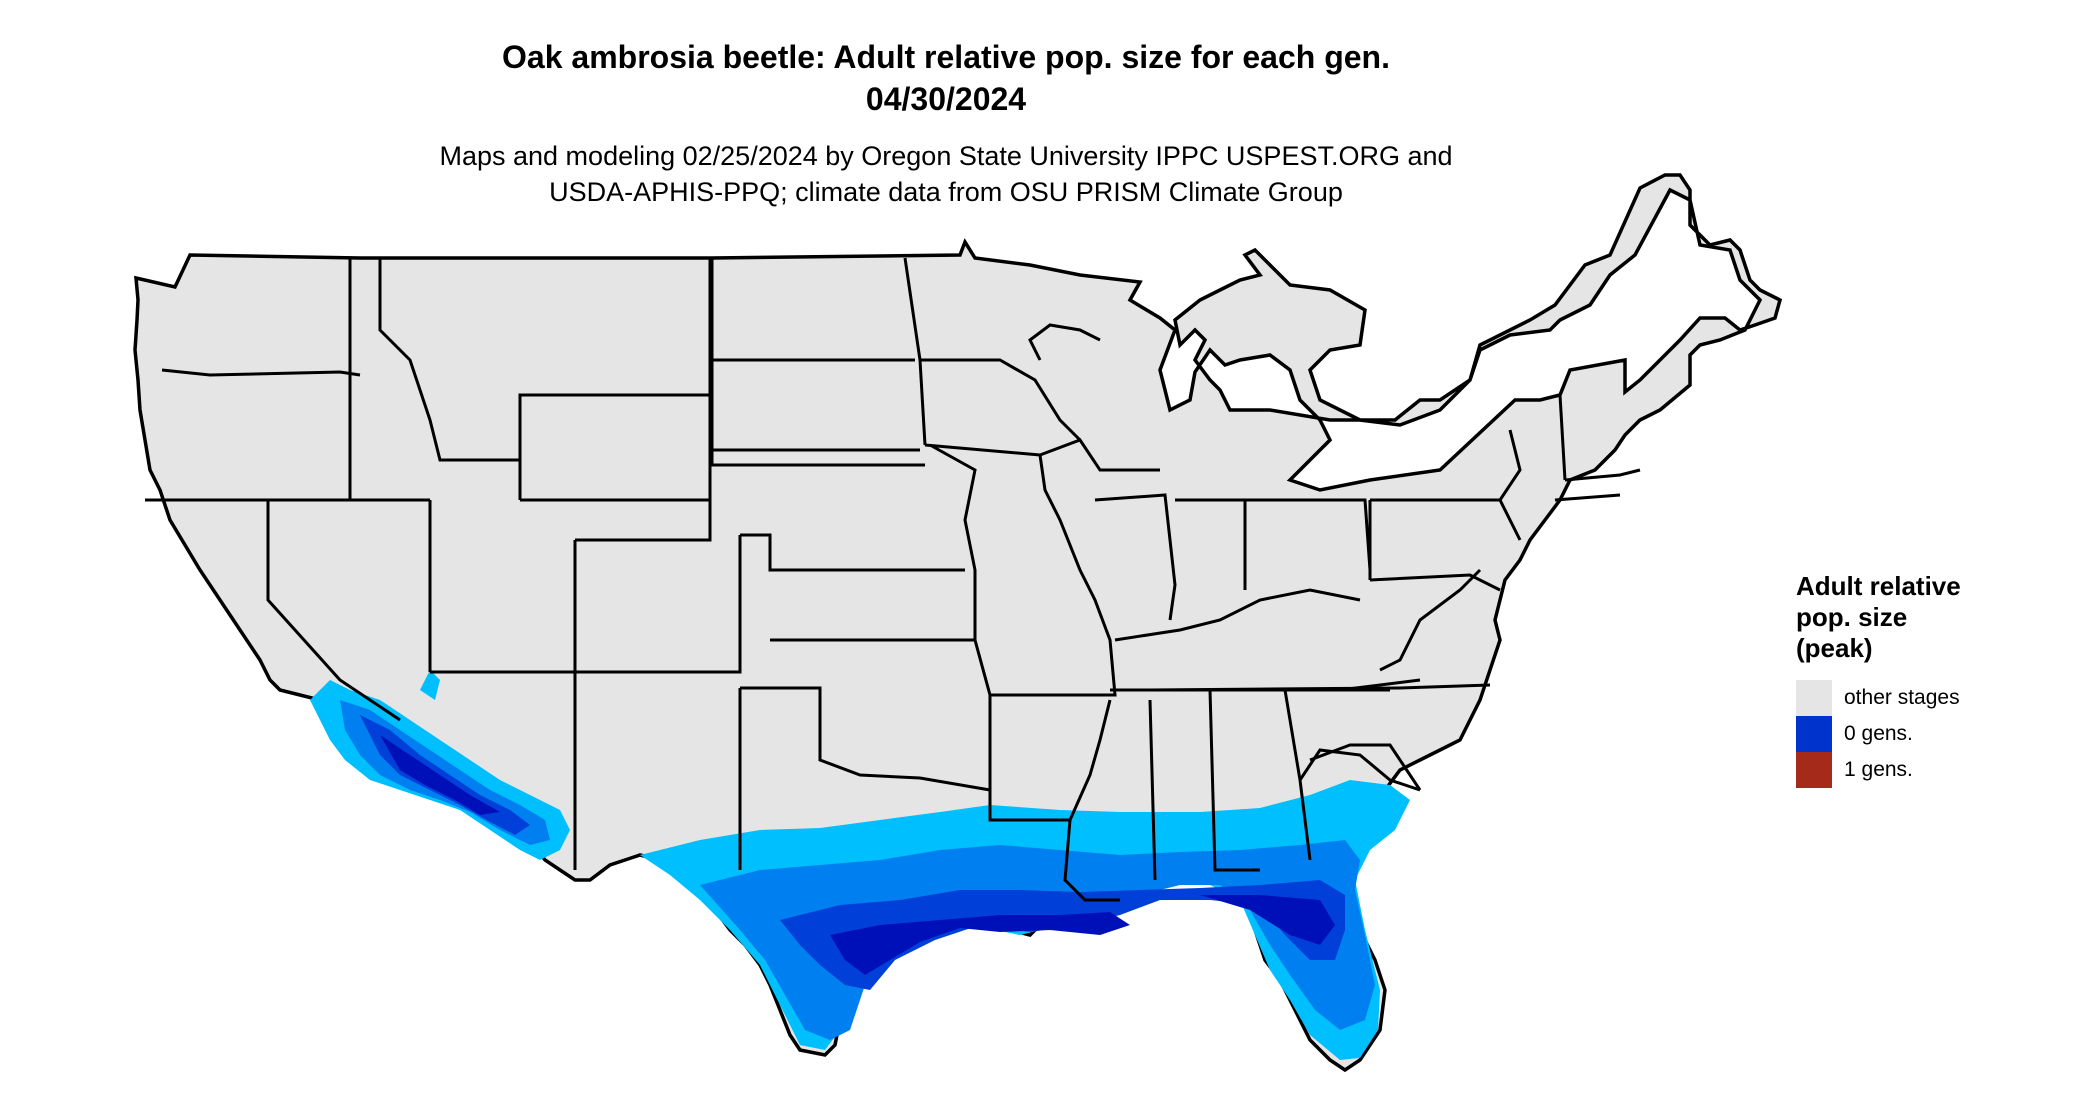  I want to click on legend-title-line-1: Adult relative, so click(1878, 586).